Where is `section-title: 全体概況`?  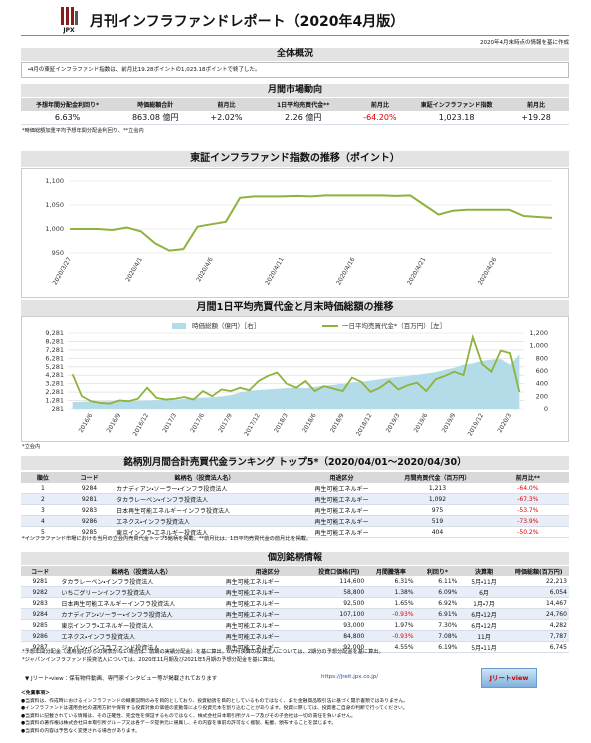 section-title: 全体概況 is located at coordinates (295, 54).